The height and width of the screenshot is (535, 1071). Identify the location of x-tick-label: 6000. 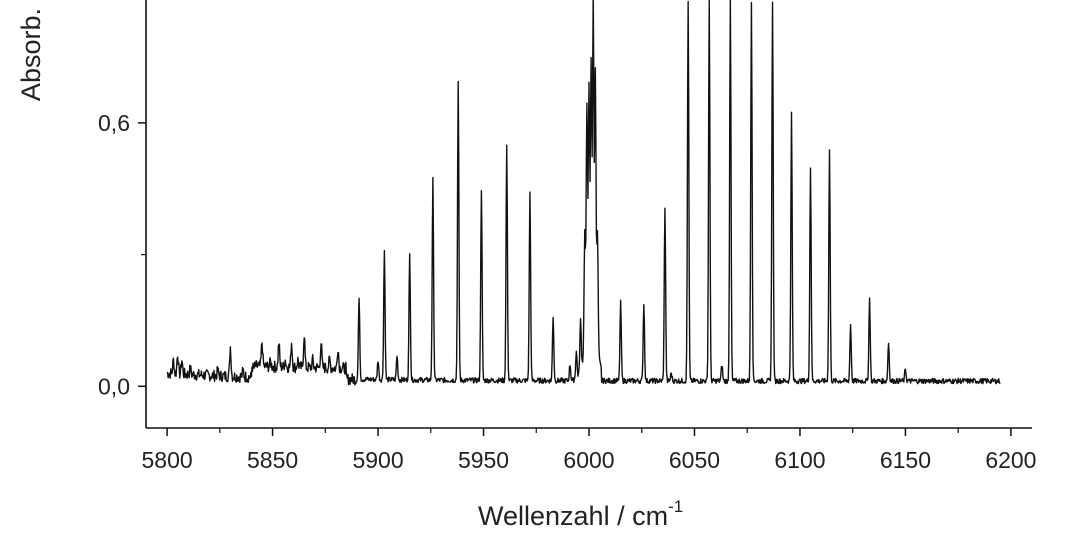
(588, 460).